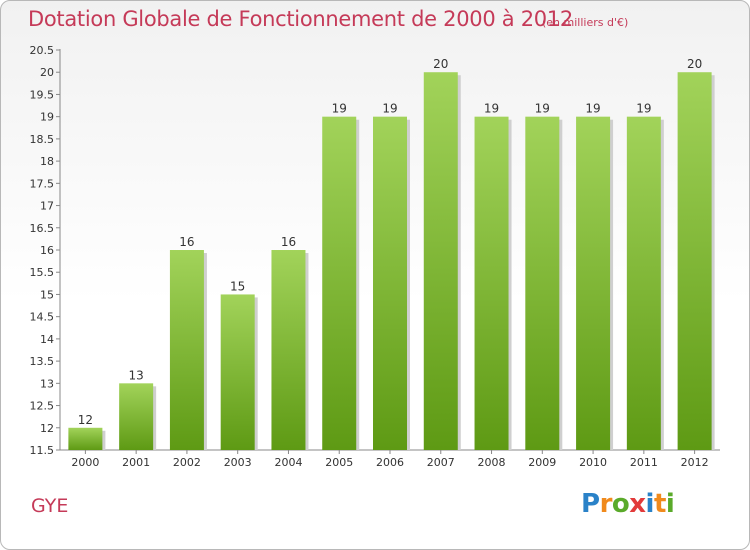  I want to click on y-tick-label: 19.5, so click(42, 94).